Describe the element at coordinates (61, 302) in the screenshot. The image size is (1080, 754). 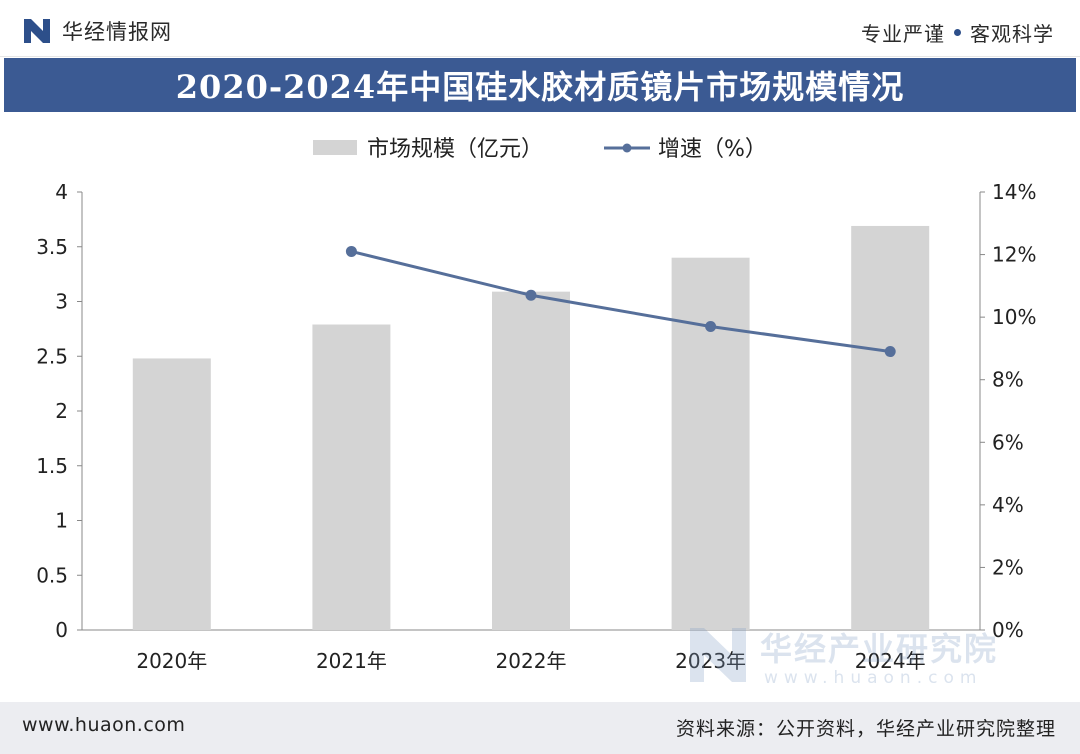
I see `left-axis-tick-label: 3` at that location.